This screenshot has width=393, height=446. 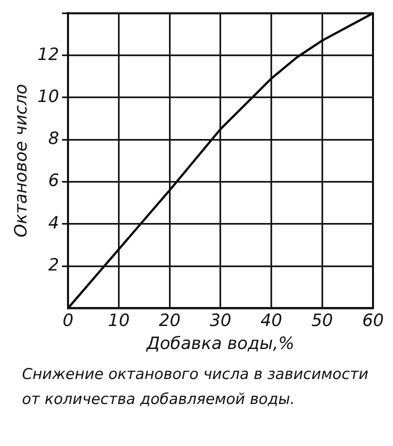 What do you see at coordinates (22, 161) in the screenshot?
I see `y-axis-title: Октановое число` at bounding box center [22, 161].